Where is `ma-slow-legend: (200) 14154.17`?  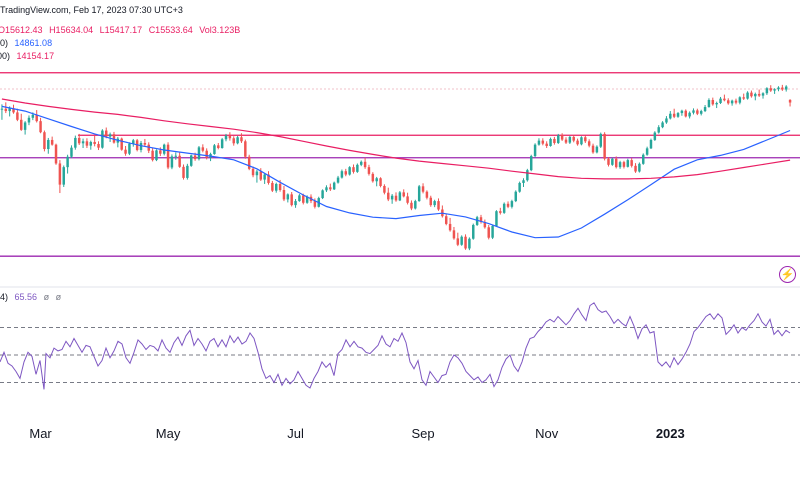
ma-slow-legend: (200) 14154.17 is located at coordinates (29, 56).